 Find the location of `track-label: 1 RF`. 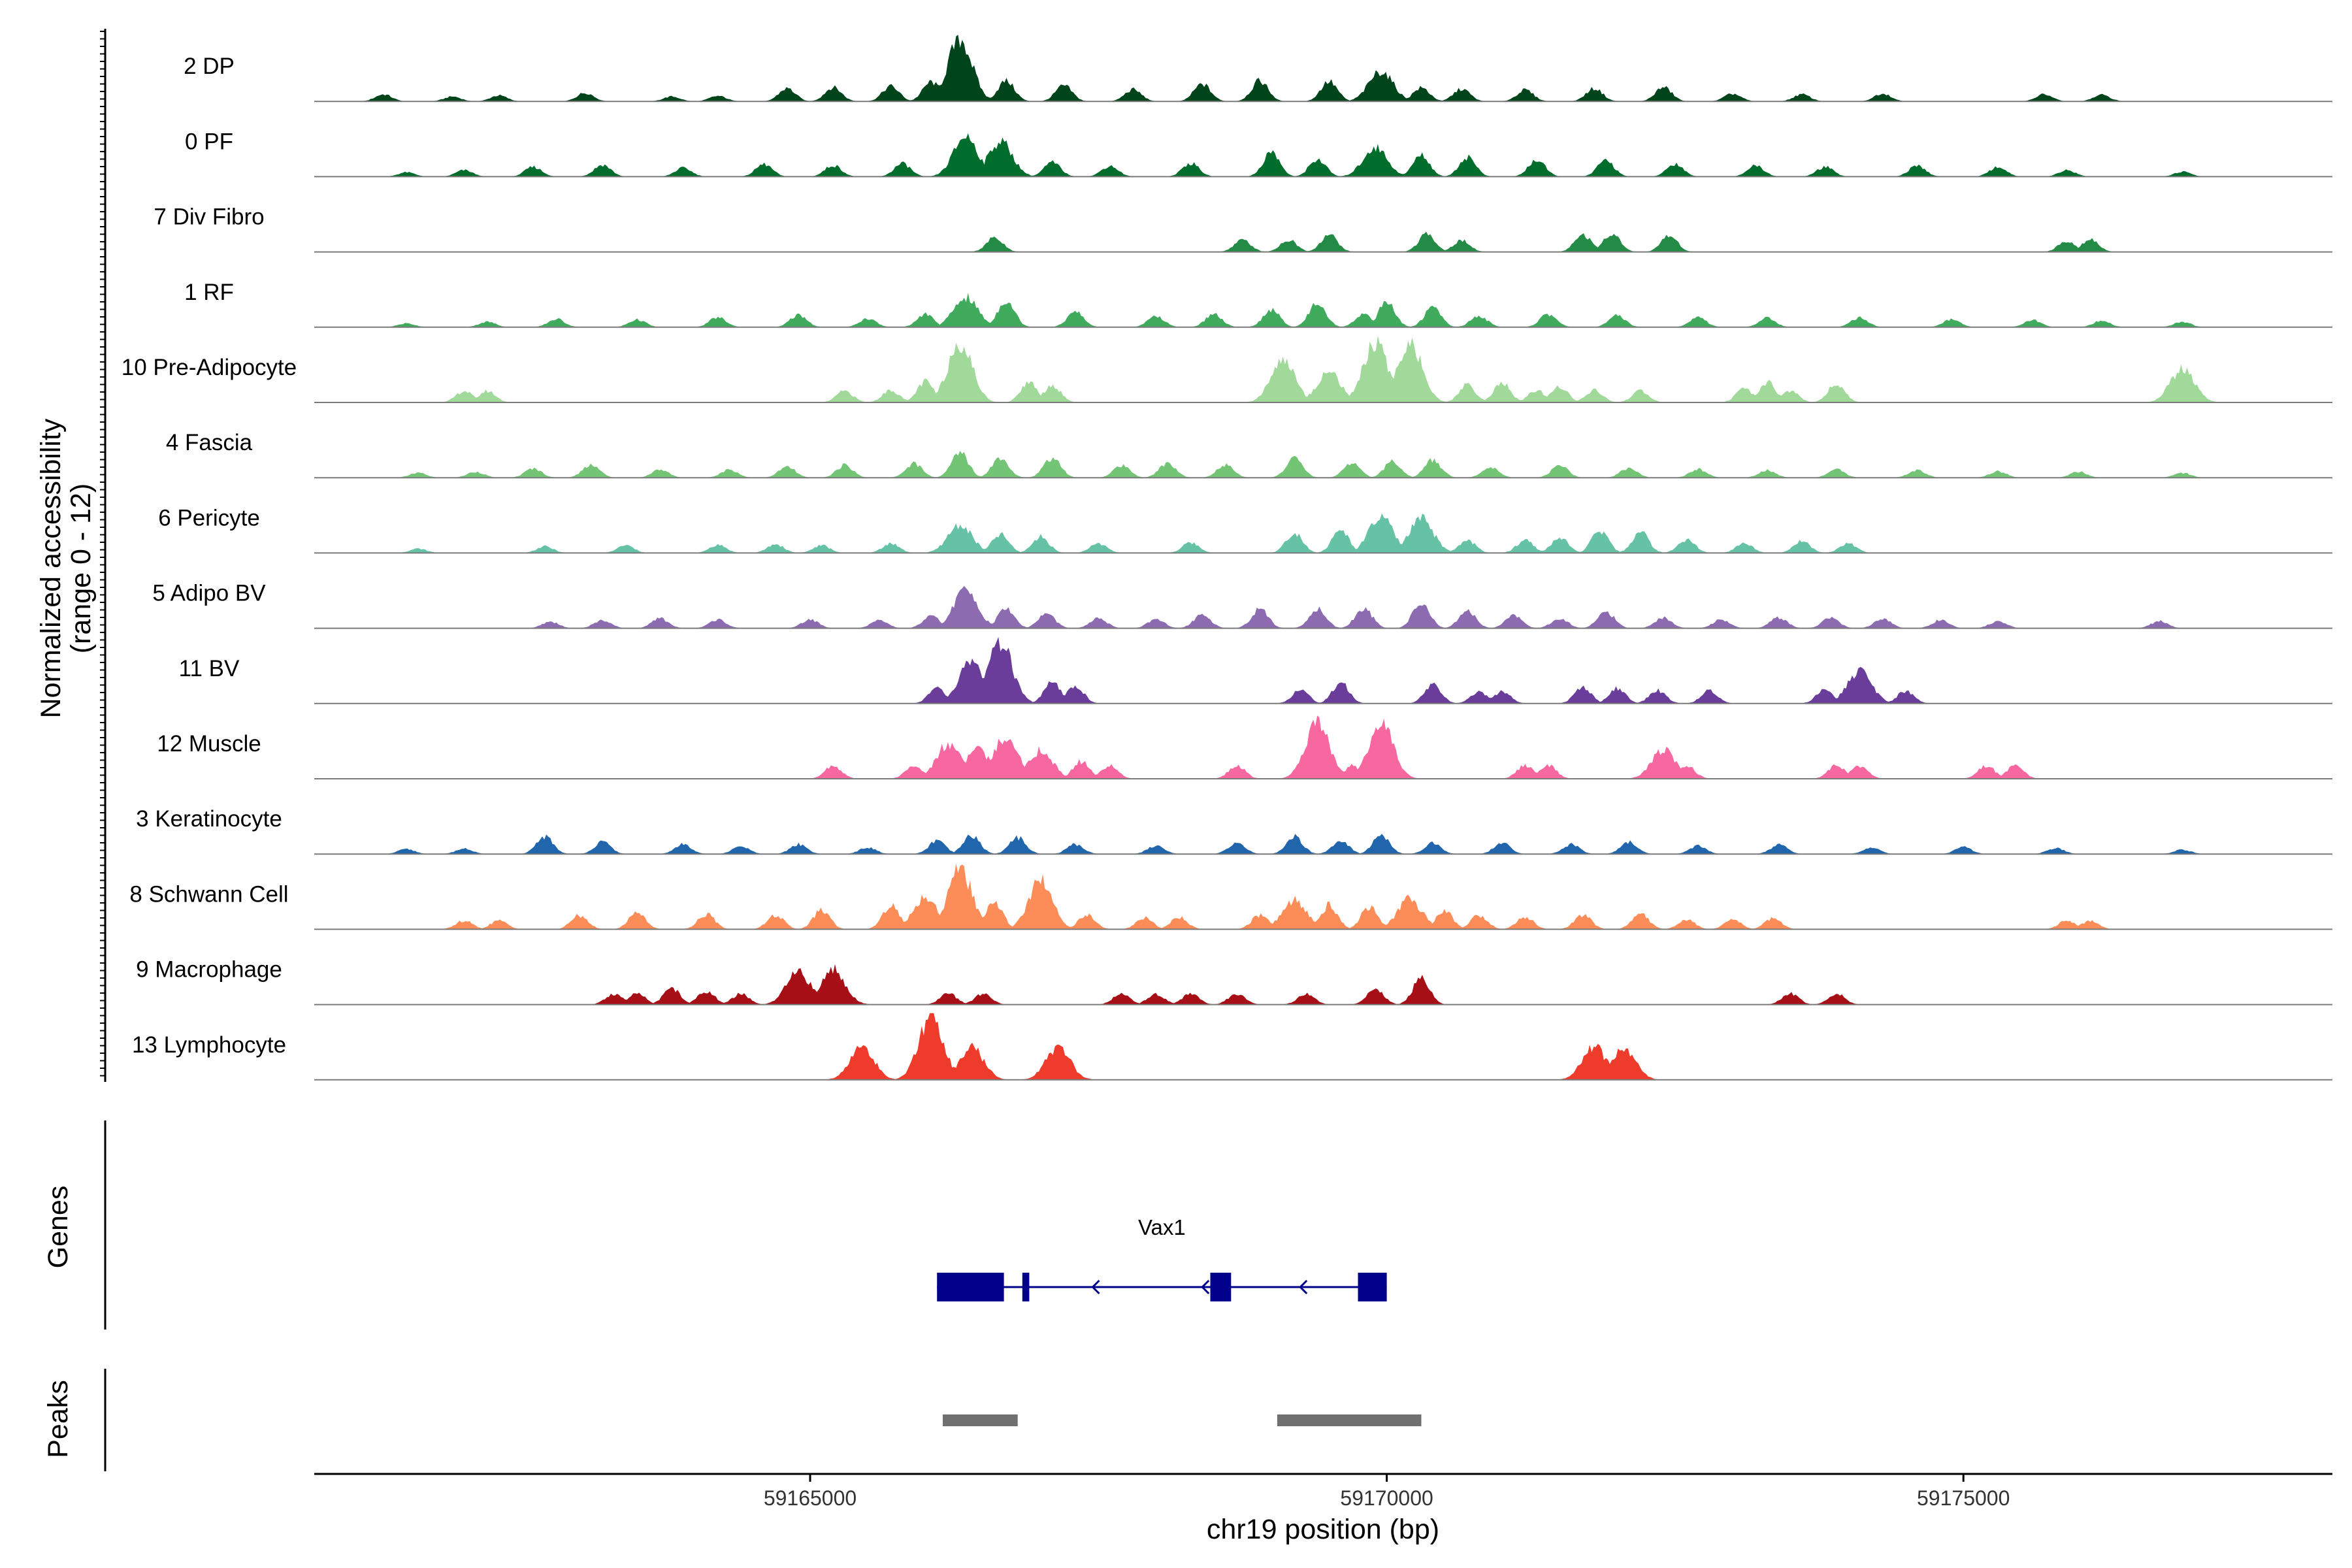

track-label: 1 RF is located at coordinates (209, 292).